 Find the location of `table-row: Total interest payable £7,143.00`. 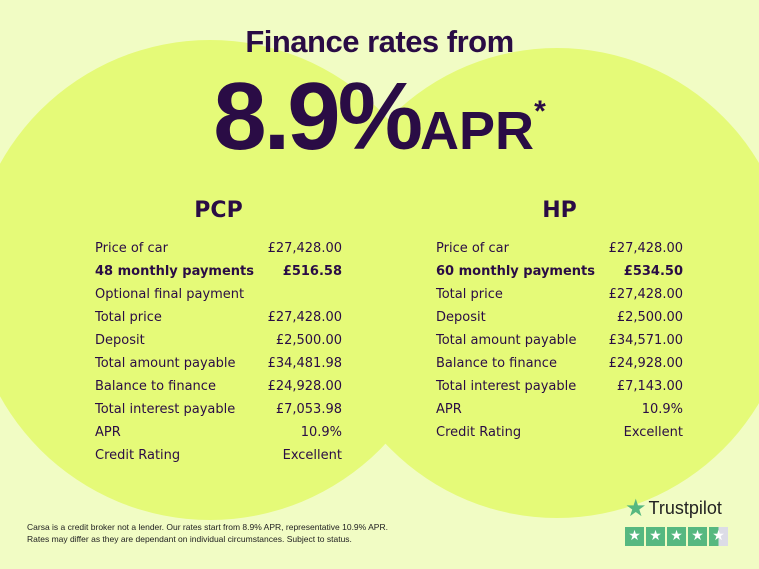

table-row: Total interest payable £7,143.00 is located at coordinates (559, 386).